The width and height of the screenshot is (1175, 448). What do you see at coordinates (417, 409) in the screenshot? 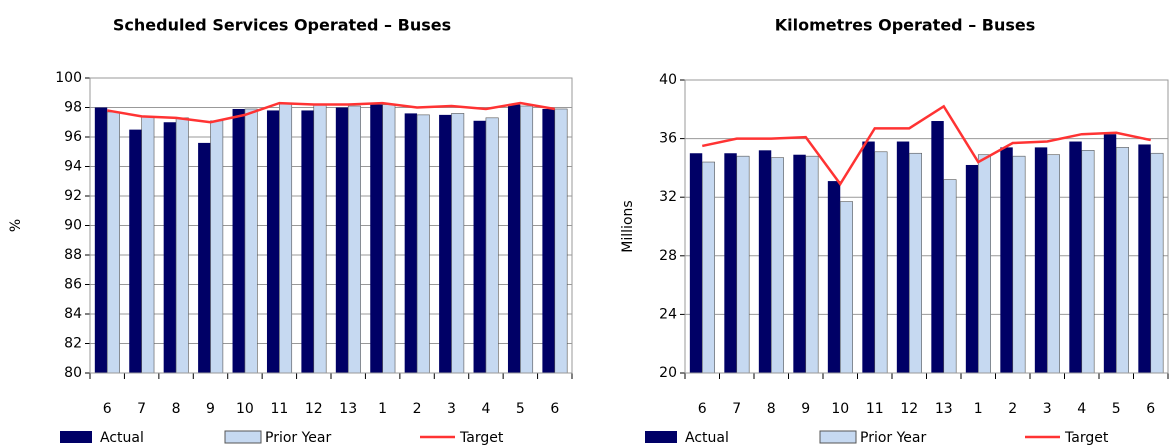
I see `x-tick-label: 2` at bounding box center [417, 409].